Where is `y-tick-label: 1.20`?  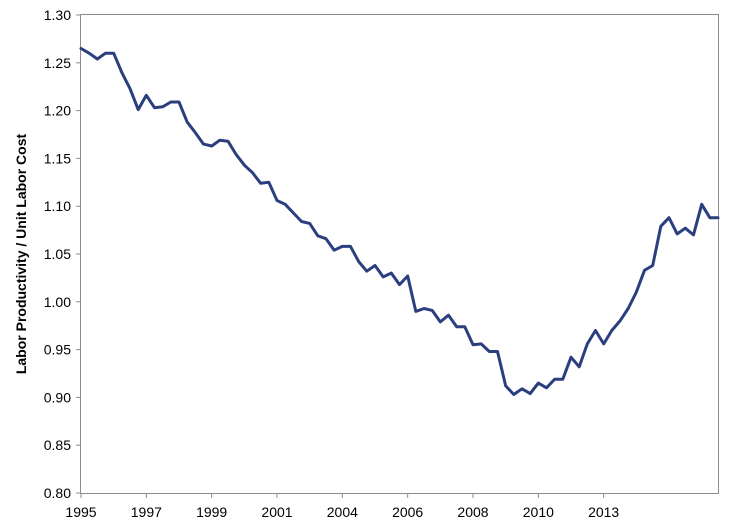 y-tick-label: 1.20 is located at coordinates (57, 111).